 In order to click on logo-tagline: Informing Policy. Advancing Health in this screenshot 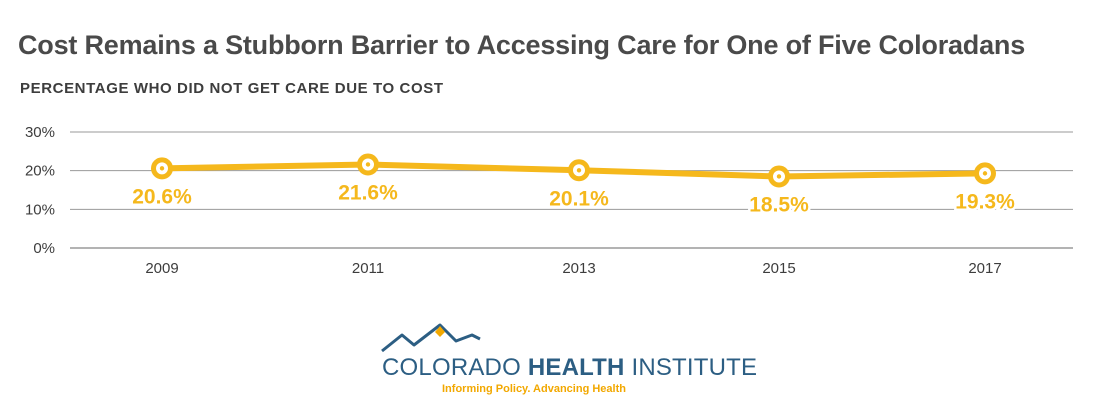, I will do `click(534, 389)`.